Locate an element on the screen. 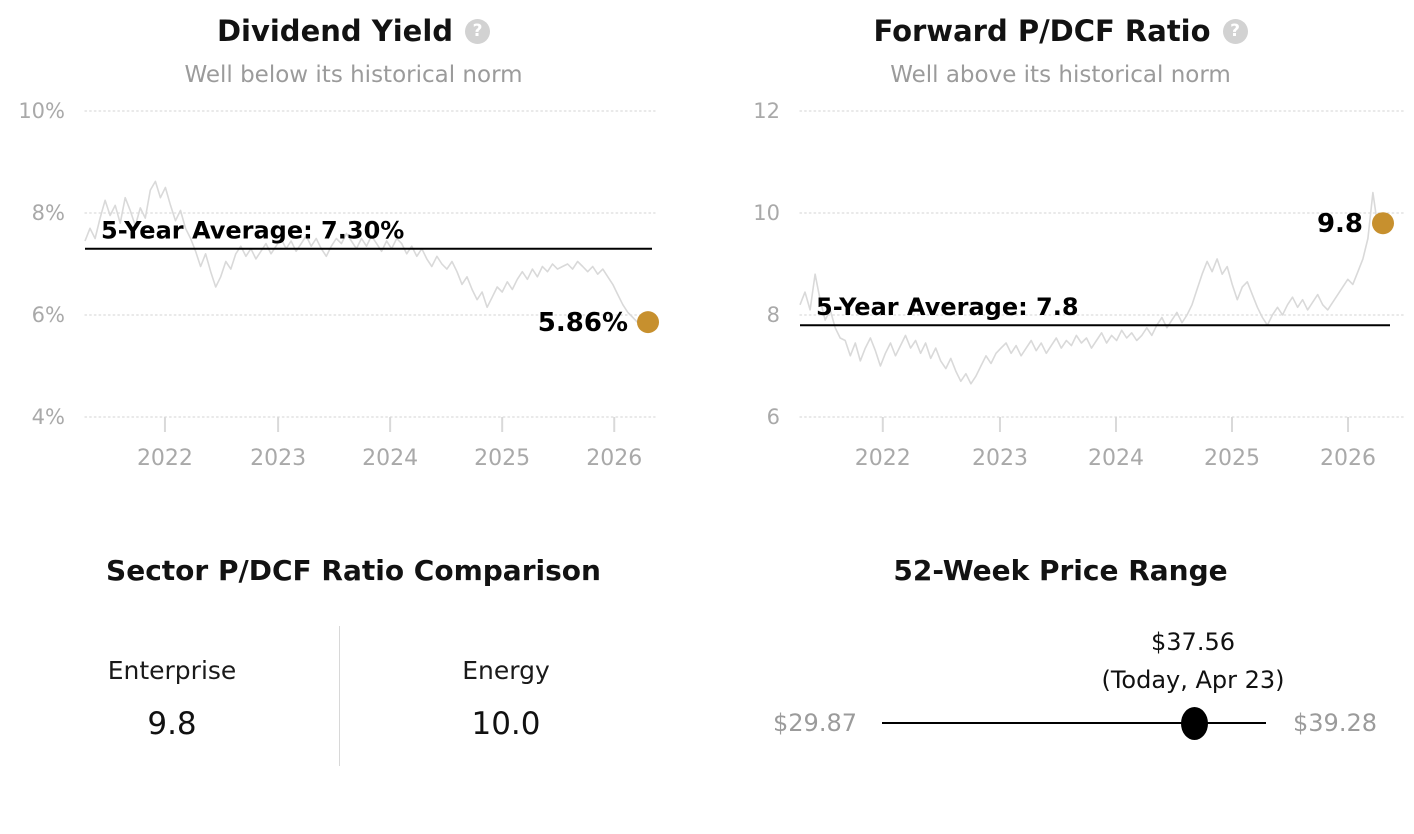 The image size is (1414, 834). average-label: 5-Year Average: 7.8 is located at coordinates (947, 307).